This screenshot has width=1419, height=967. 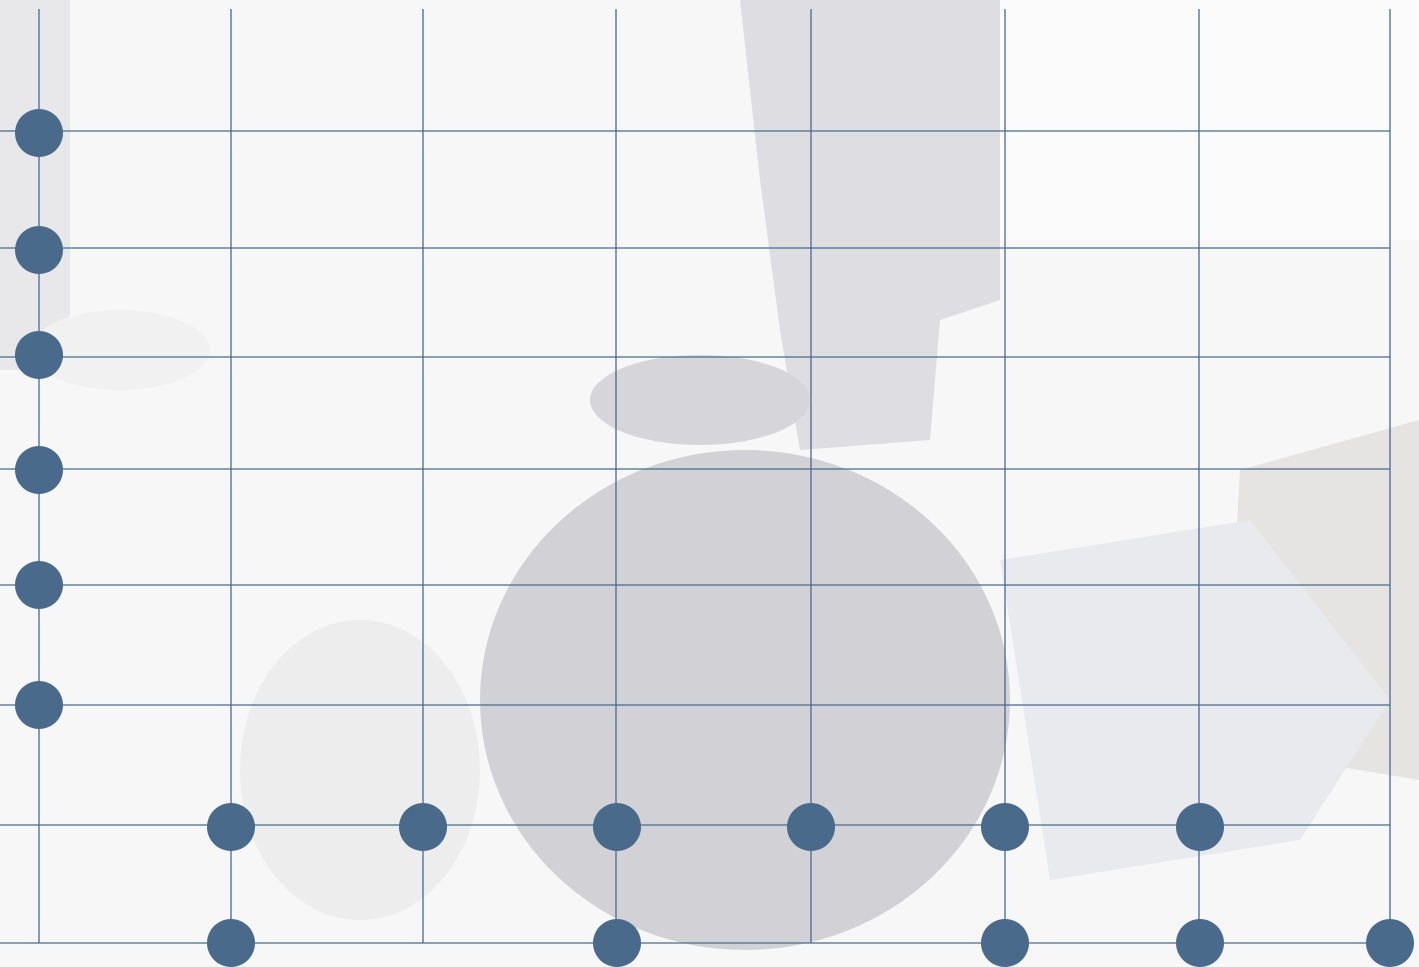 I want to click on photo-shape-legs, so click(x=870, y=225).